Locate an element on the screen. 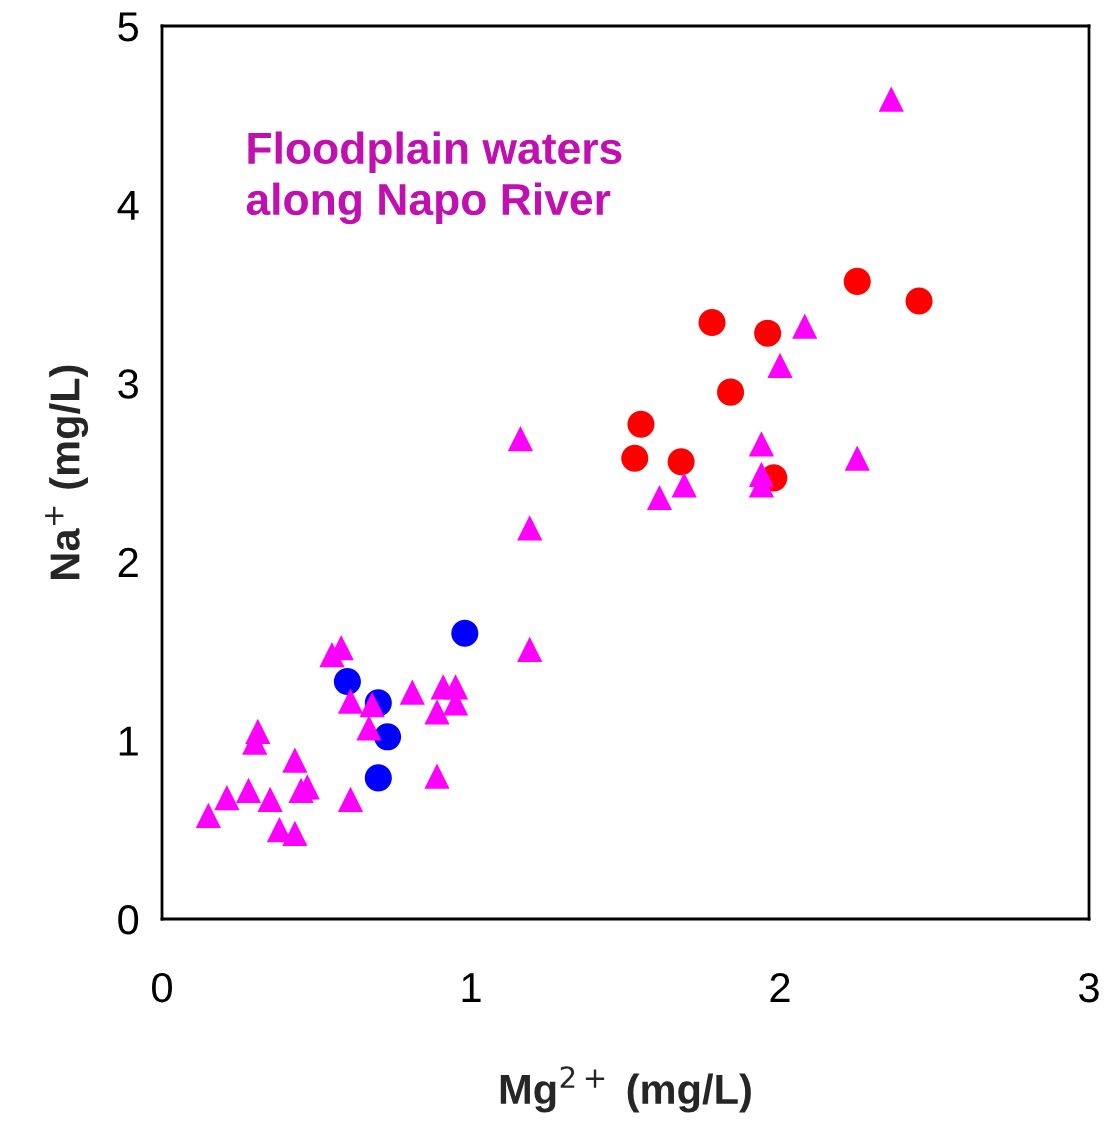 This screenshot has height=1134, width=1116. y-axis-title: Na$^{+}$ (mg/L) is located at coordinates (67, 472).